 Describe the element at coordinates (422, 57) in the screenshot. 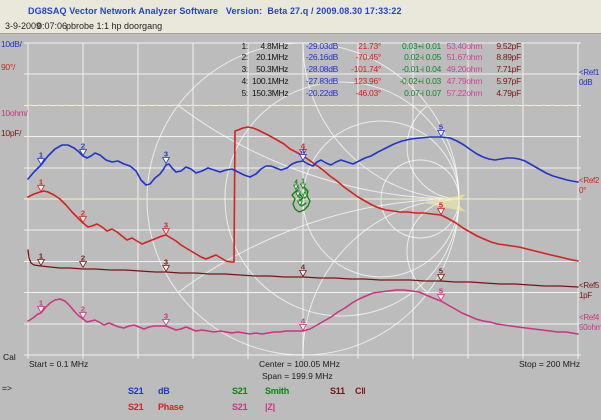

I see `marker-table-cell-r2-c4: 0.02-i 0.05` at that location.